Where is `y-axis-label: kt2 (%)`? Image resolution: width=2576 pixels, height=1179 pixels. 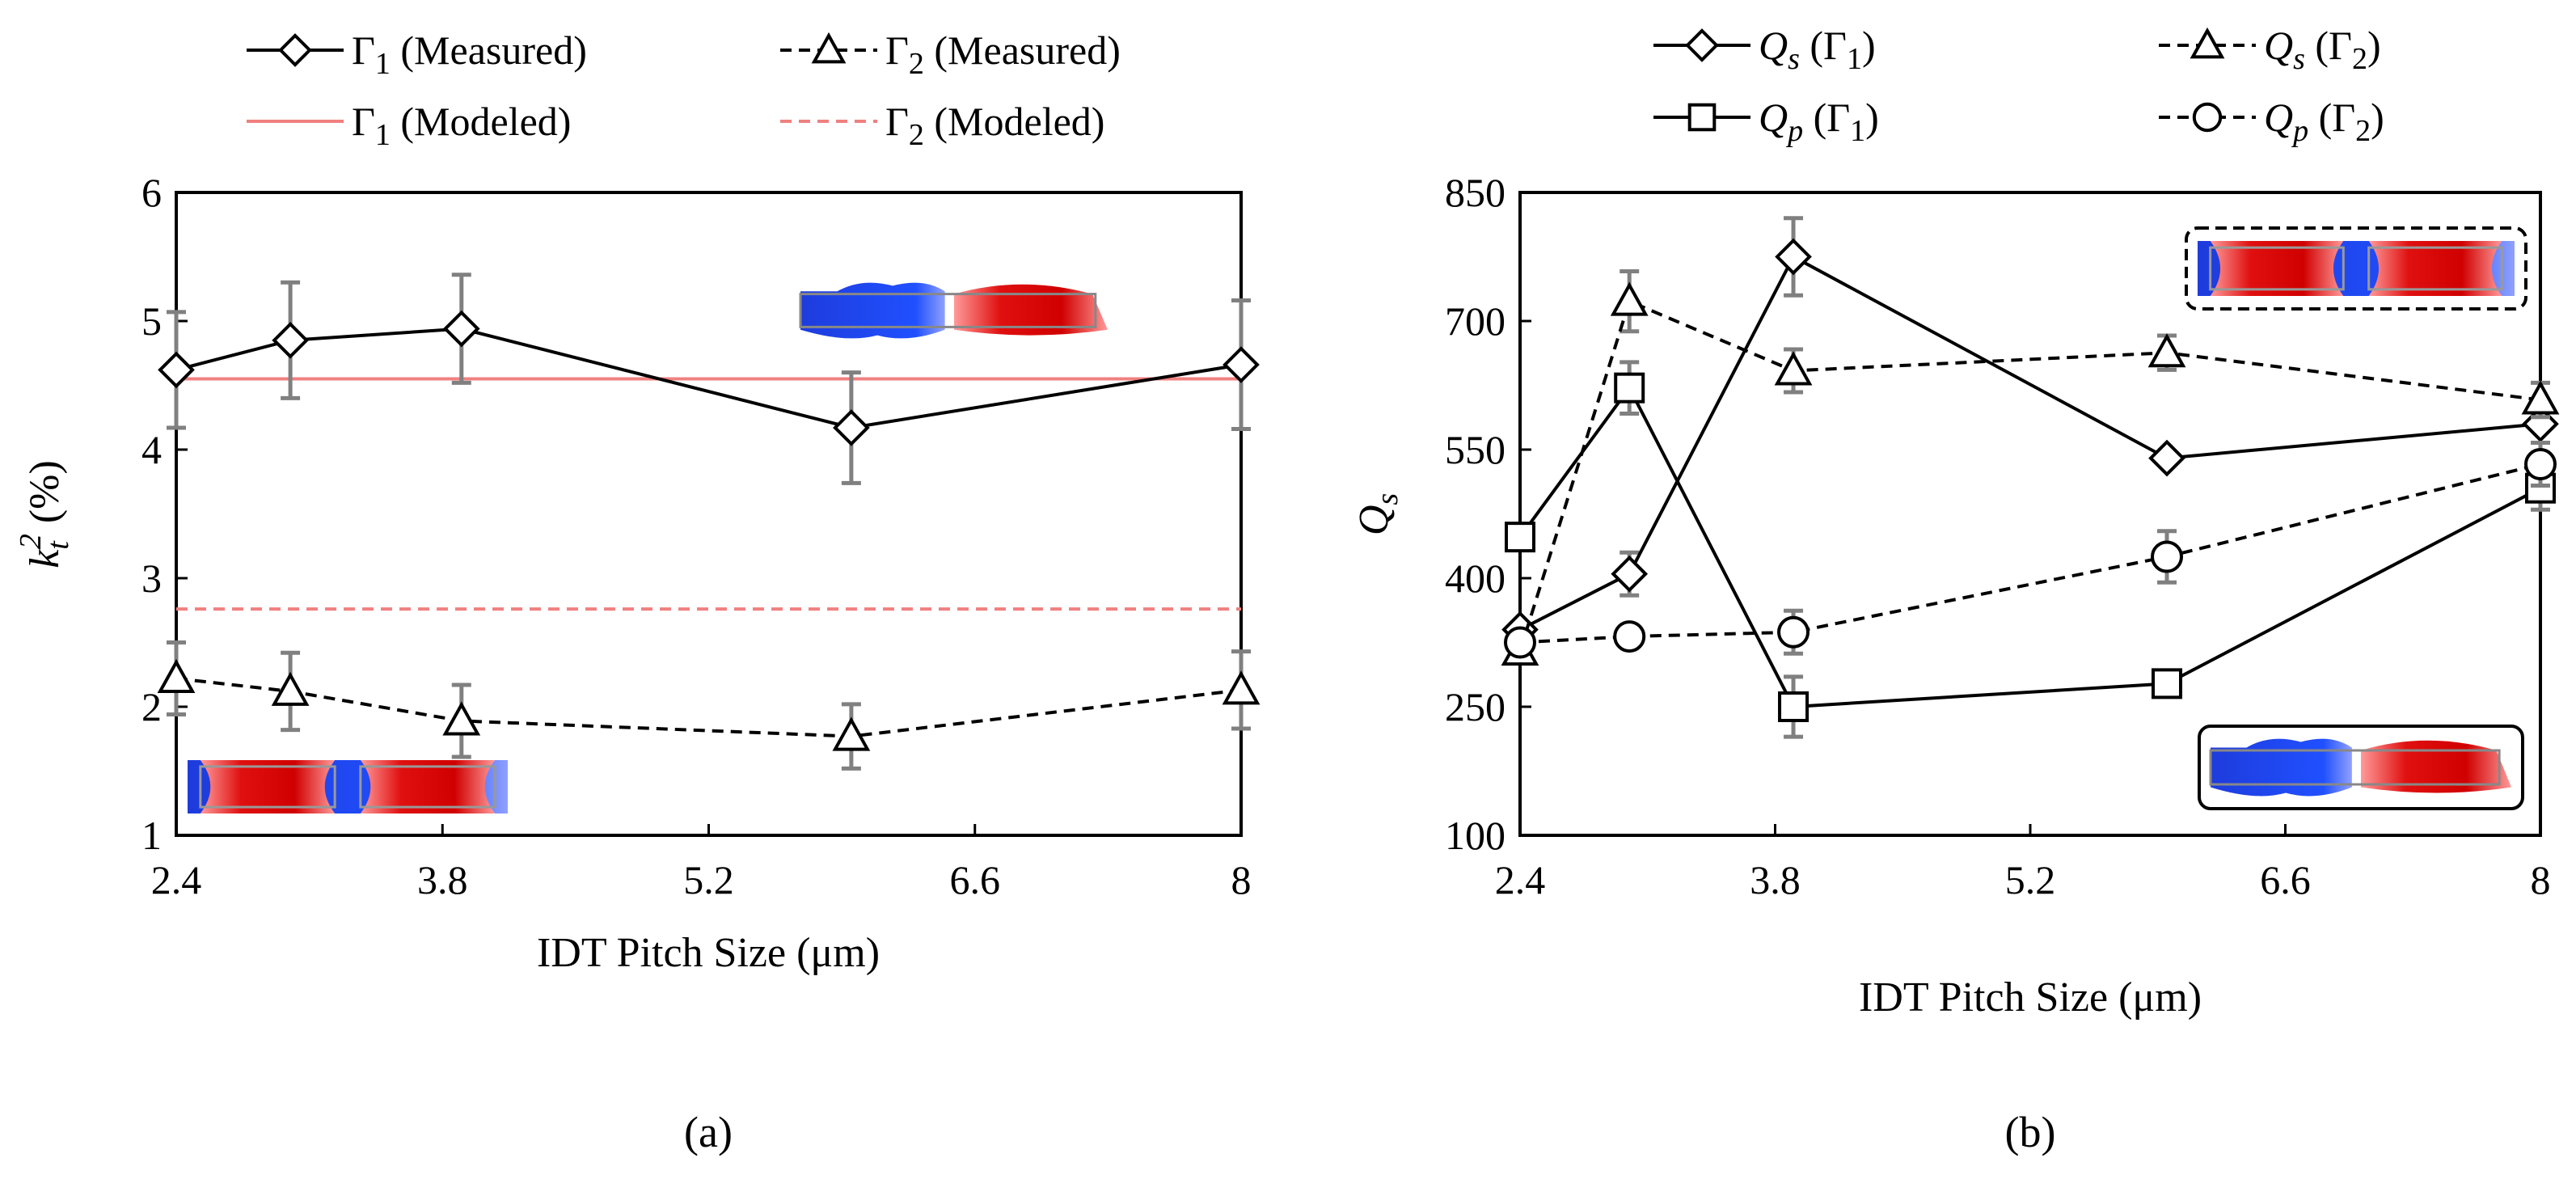 y-axis-label: kt2 (%) is located at coordinates (44, 514).